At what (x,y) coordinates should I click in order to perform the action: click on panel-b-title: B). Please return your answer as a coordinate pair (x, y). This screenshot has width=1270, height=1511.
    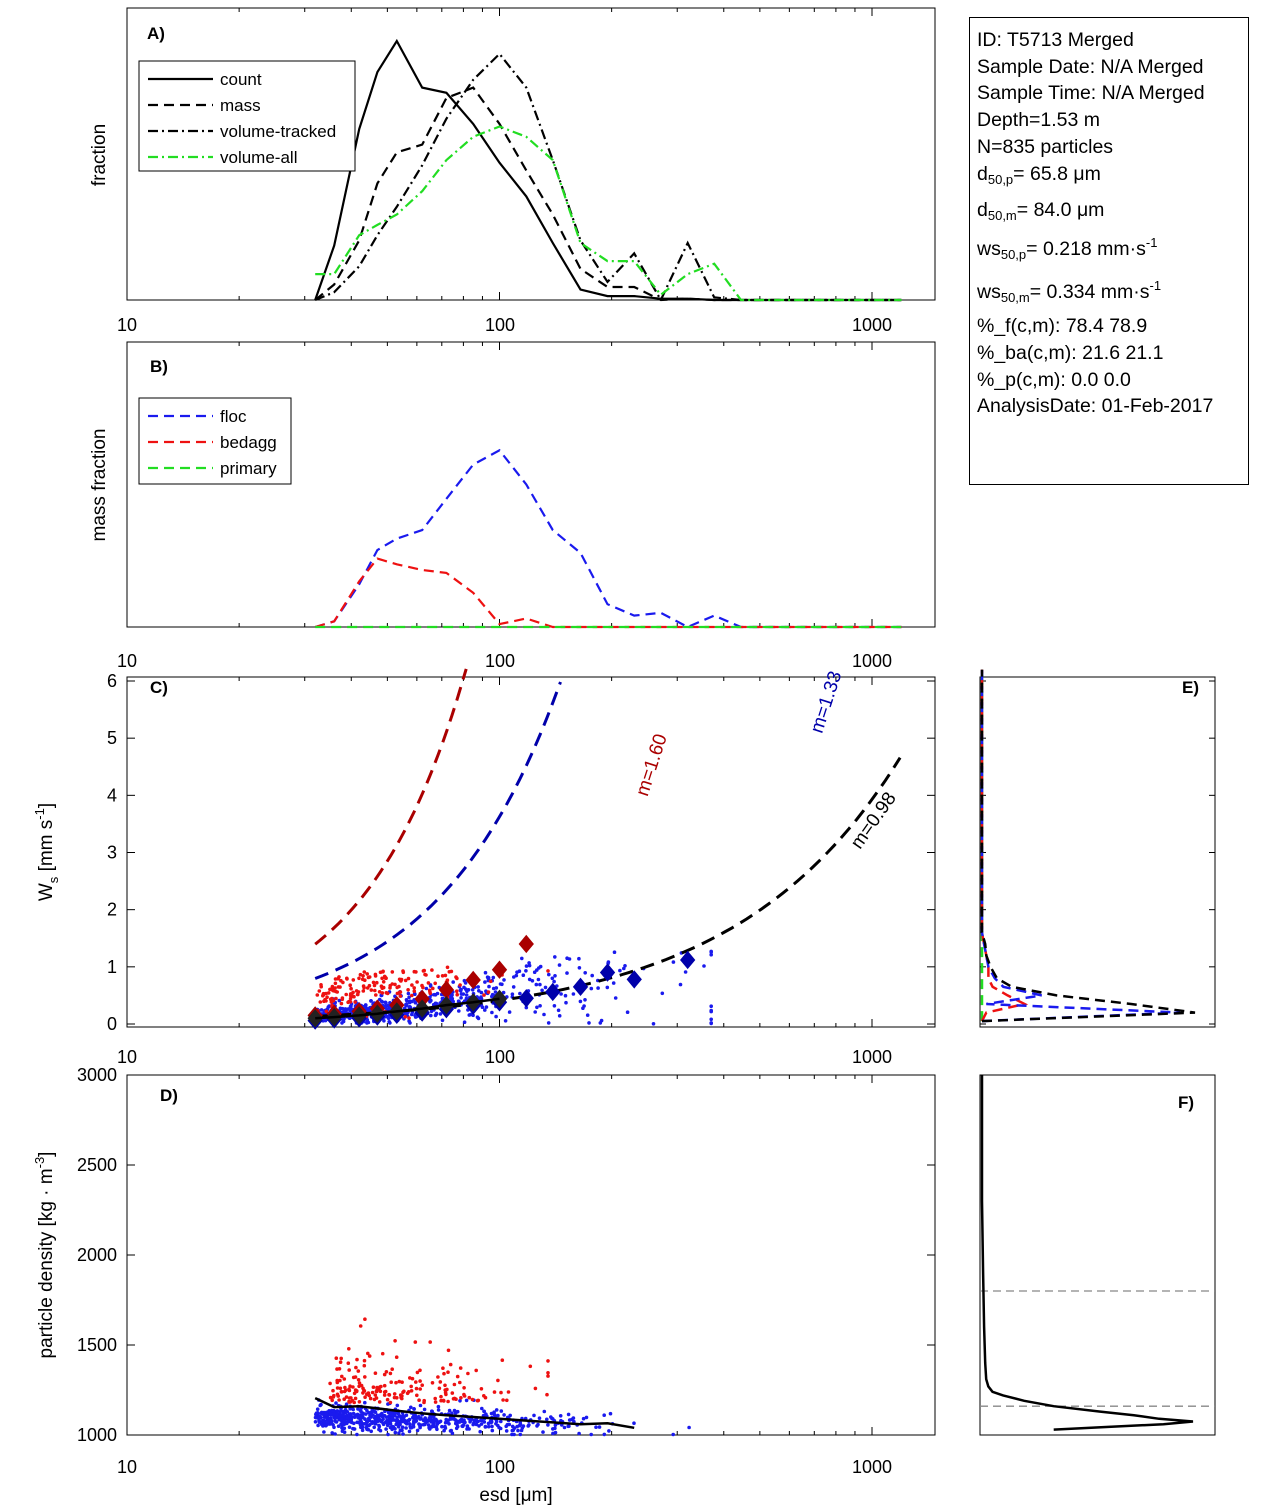
    Looking at the image, I should click on (159, 366).